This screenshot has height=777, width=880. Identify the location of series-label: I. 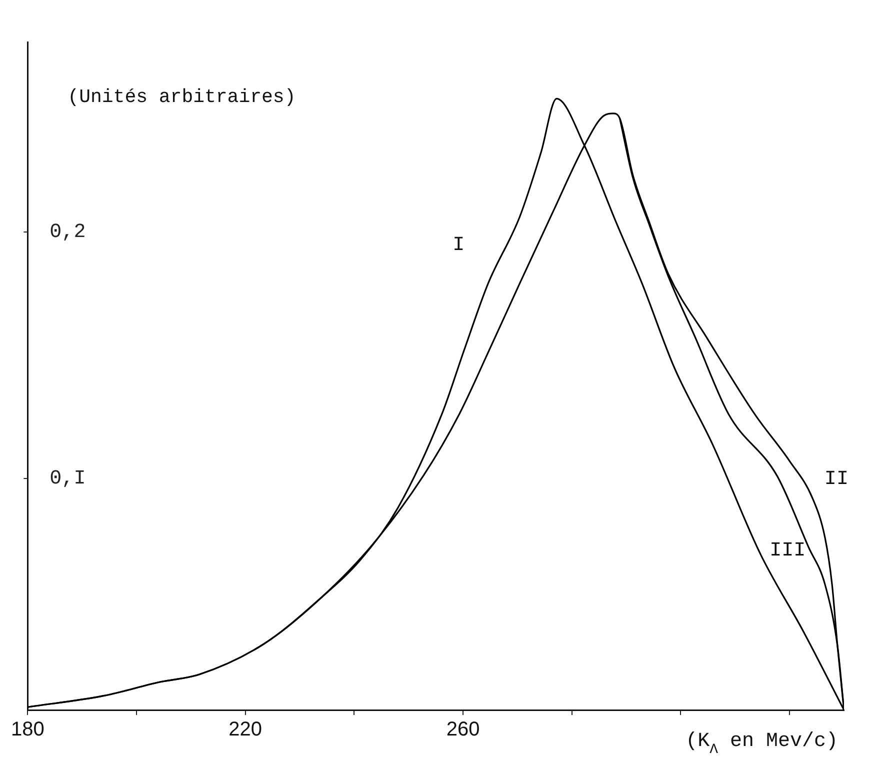
(458, 246).